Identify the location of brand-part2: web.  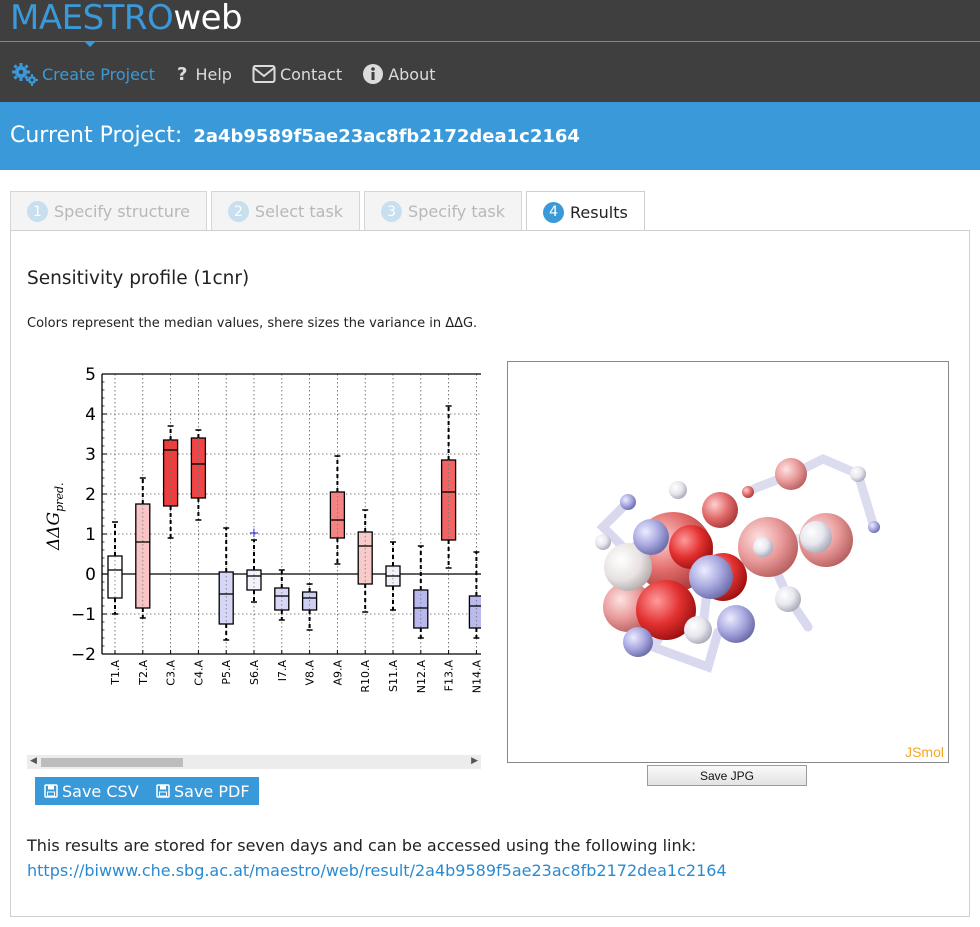
(208, 19).